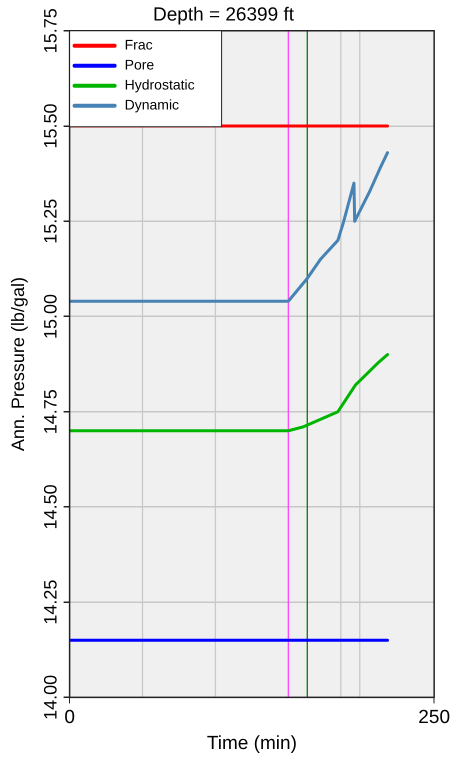 The height and width of the screenshot is (763, 453). Describe the element at coordinates (138, 44) in the screenshot. I see `legend-label: Frac` at that location.